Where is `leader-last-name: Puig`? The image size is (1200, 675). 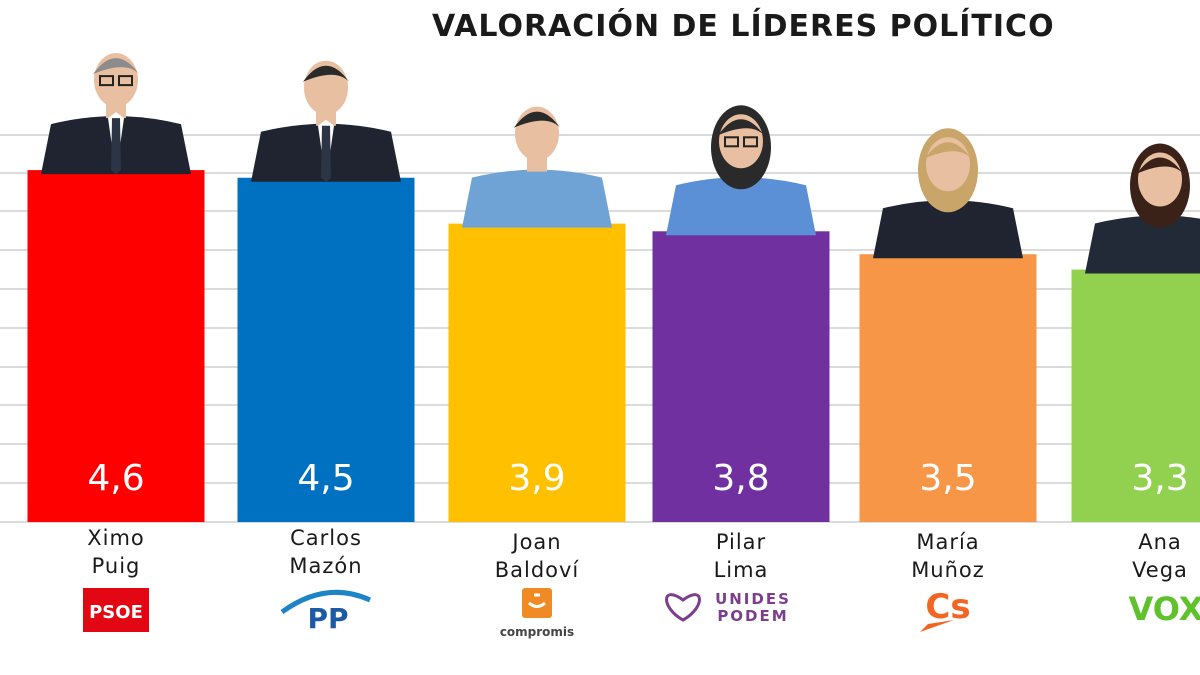 leader-last-name: Puig is located at coordinates (116, 566).